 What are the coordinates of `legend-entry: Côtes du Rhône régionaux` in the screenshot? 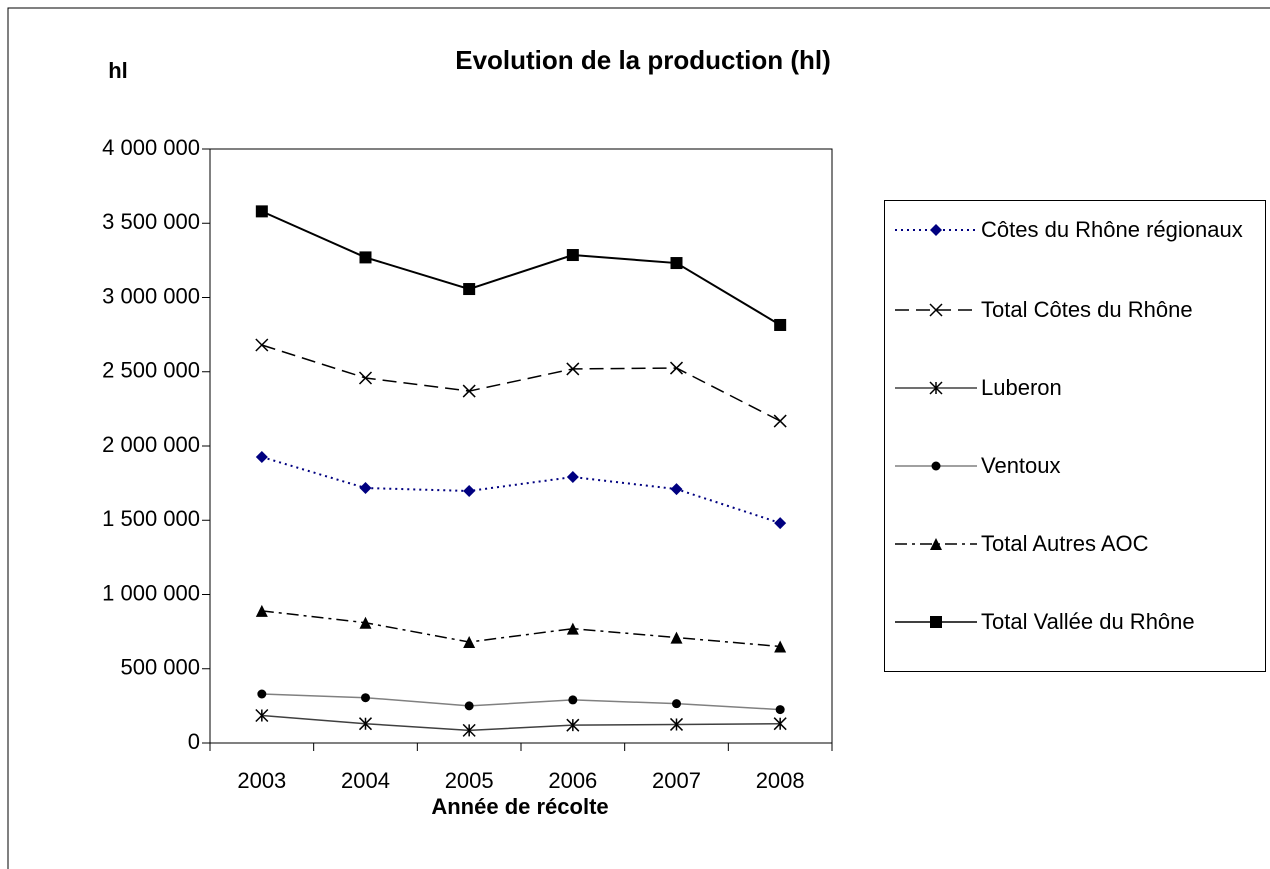 It's located at (1080, 230).